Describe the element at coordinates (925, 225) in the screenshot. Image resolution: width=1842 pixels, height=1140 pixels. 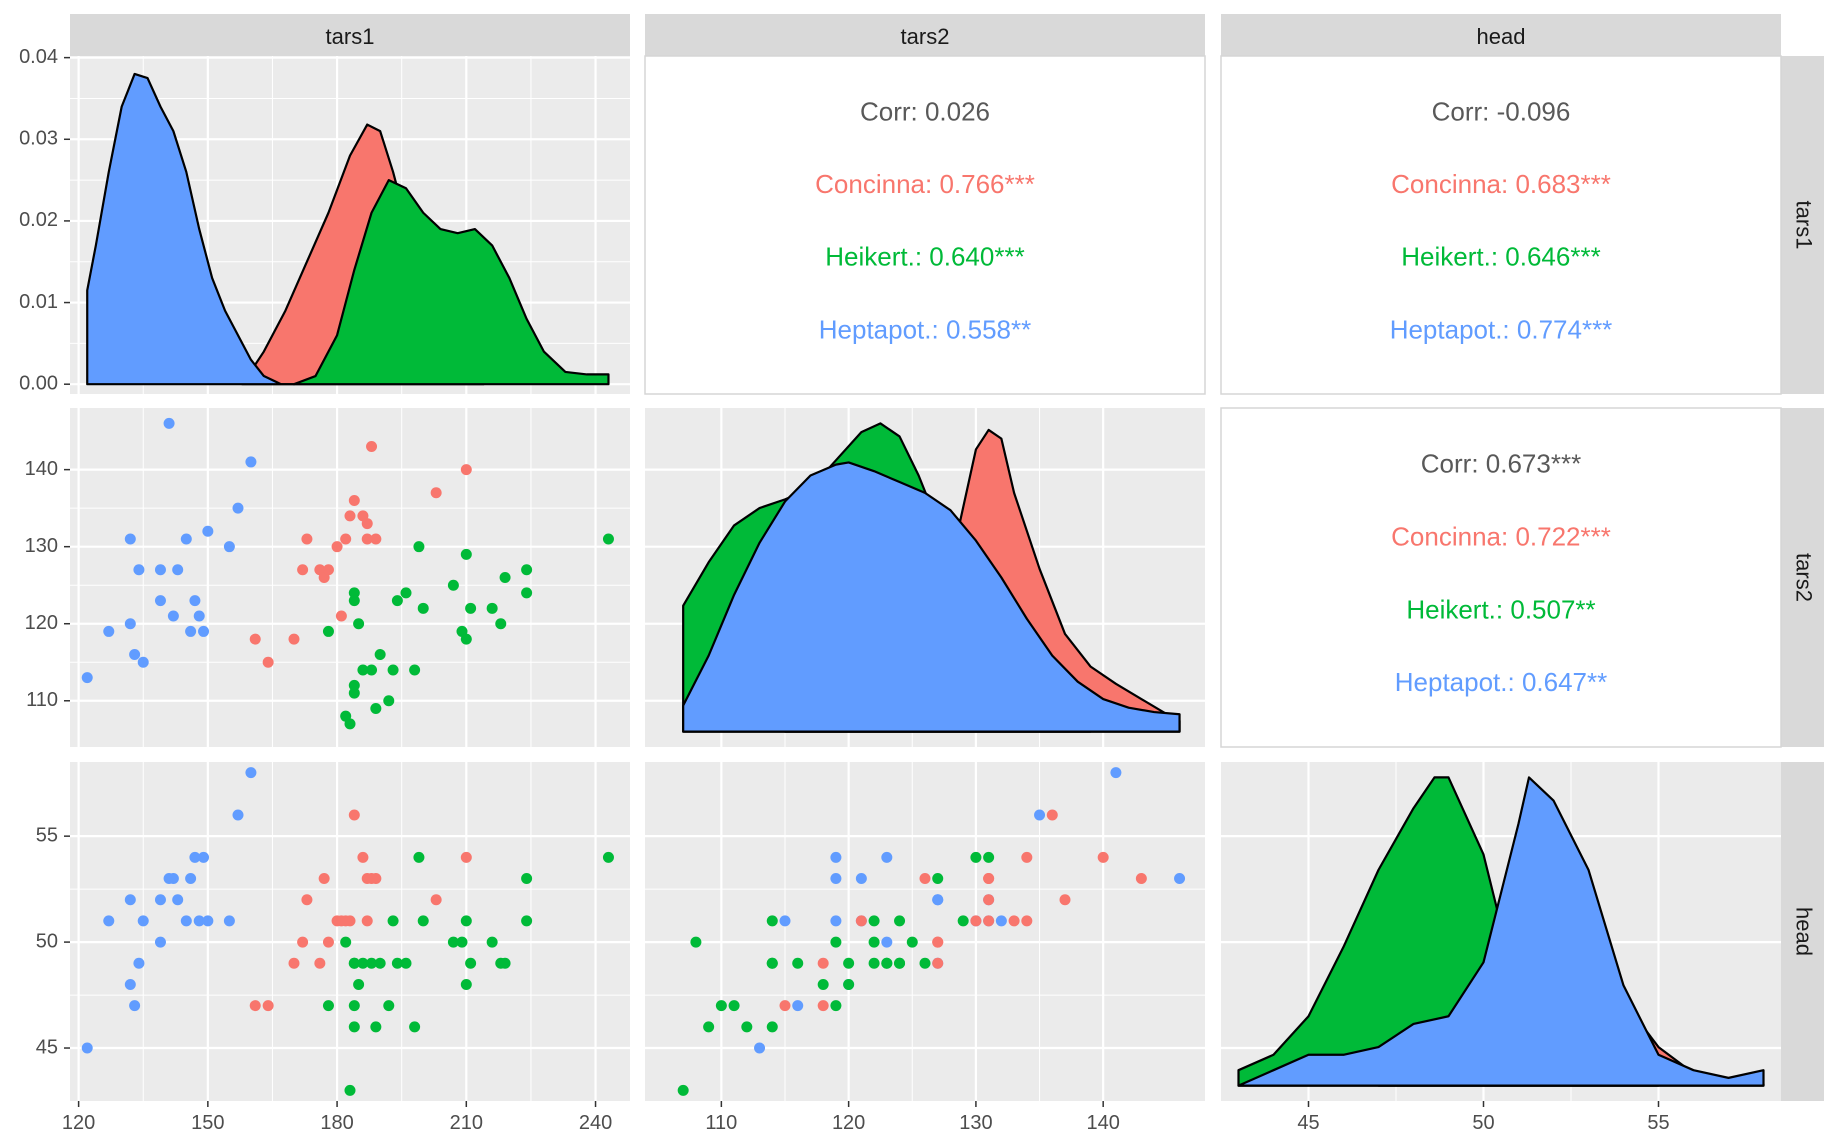
I see `corr-panel-bg` at that location.